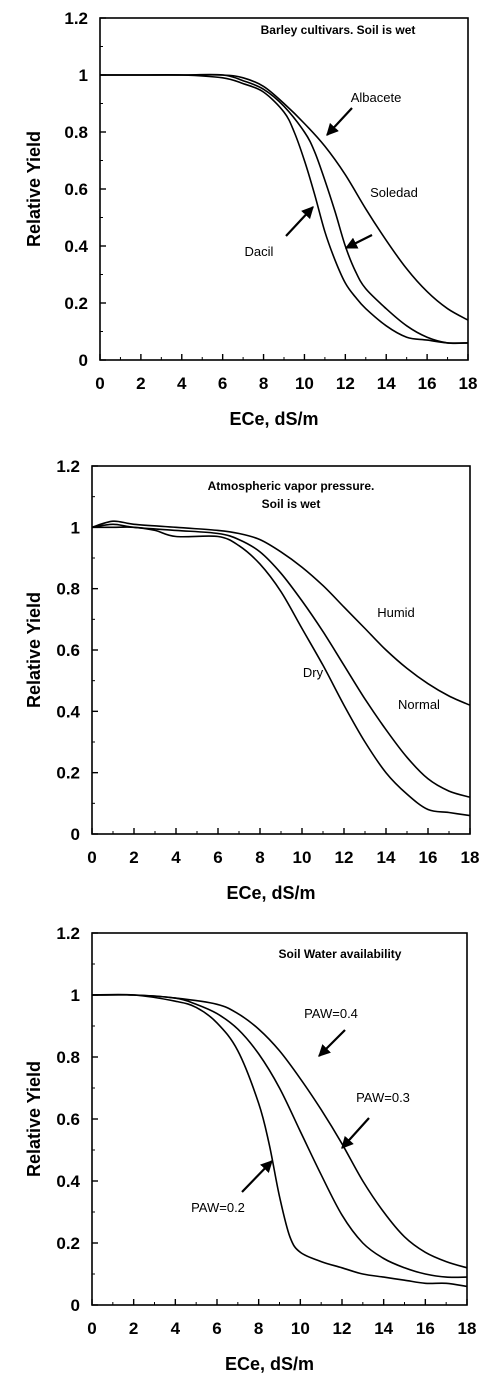  What do you see at coordinates (358, 241) in the screenshot?
I see `chart-1-arrow-soledad` at bounding box center [358, 241].